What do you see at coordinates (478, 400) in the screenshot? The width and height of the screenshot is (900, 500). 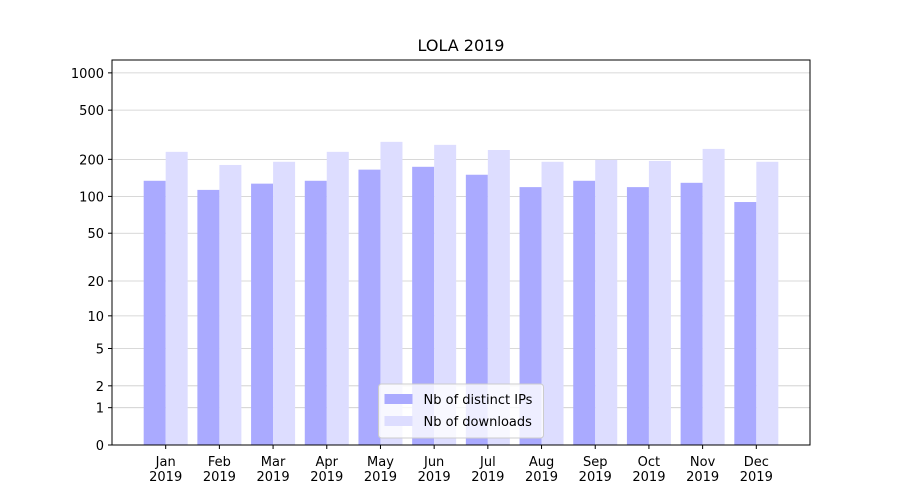 I see `legend-label: Nb of distinct IPs` at bounding box center [478, 400].